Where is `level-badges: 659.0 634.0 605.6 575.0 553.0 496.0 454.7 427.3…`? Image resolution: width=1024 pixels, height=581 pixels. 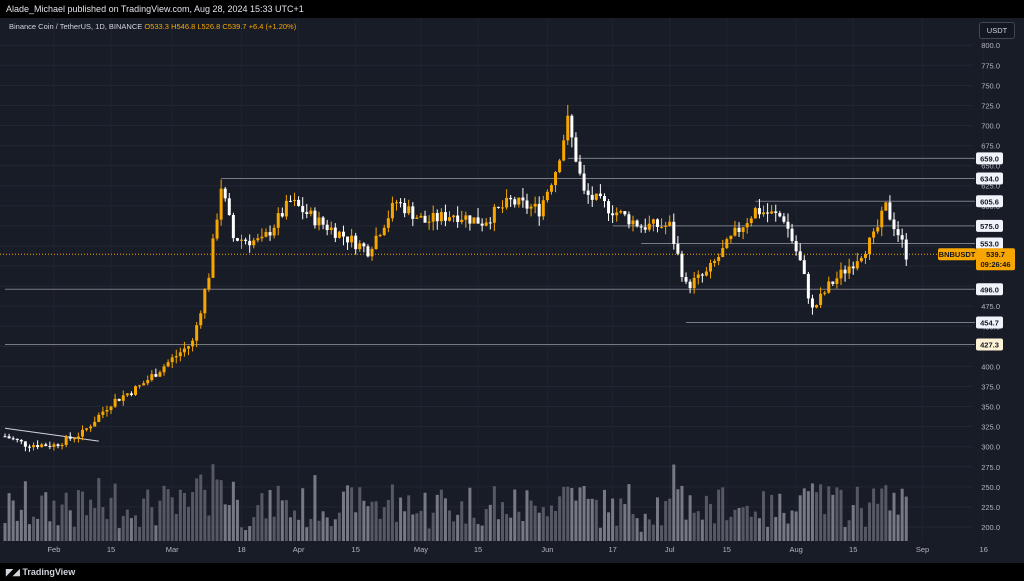 level-badges: 659.0 634.0 605.6 575.0 553.0 496.0 454.7 427.3… is located at coordinates (976, 251).